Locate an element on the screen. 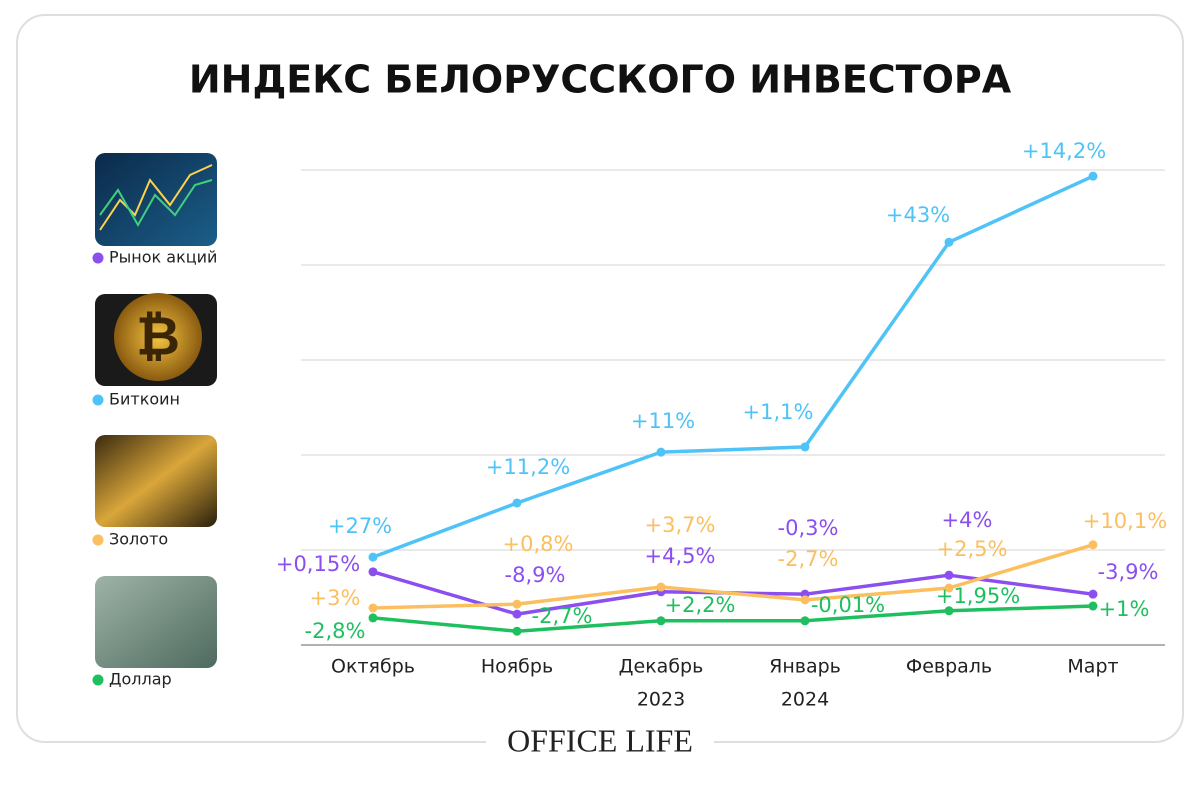  legend-label: Рынок акций is located at coordinates (163, 257).